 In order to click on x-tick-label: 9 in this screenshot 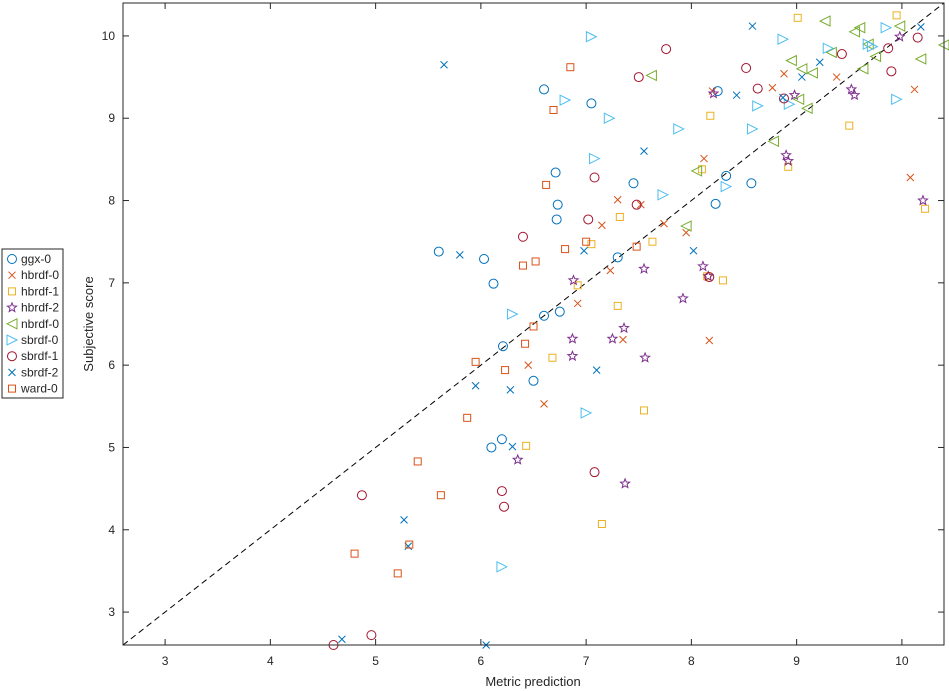, I will do `click(796, 661)`.